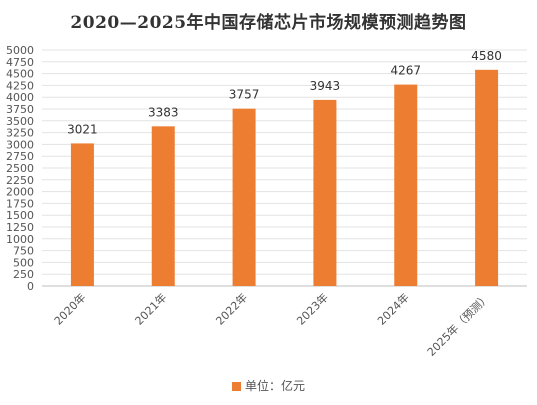 This screenshot has width=537, height=405. What do you see at coordinates (20, 192) in the screenshot?
I see `y-tick-label: 2000` at bounding box center [20, 192].